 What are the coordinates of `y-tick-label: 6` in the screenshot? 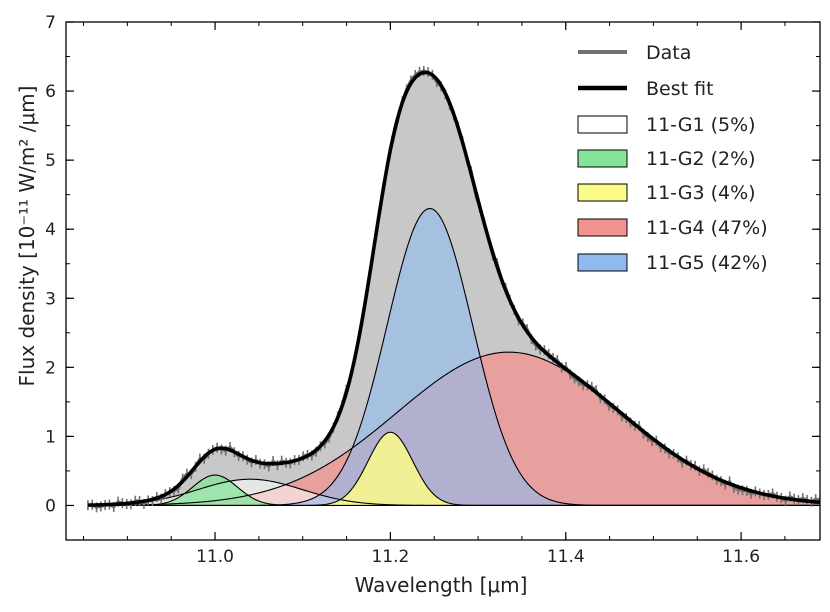 It's located at (50, 92).